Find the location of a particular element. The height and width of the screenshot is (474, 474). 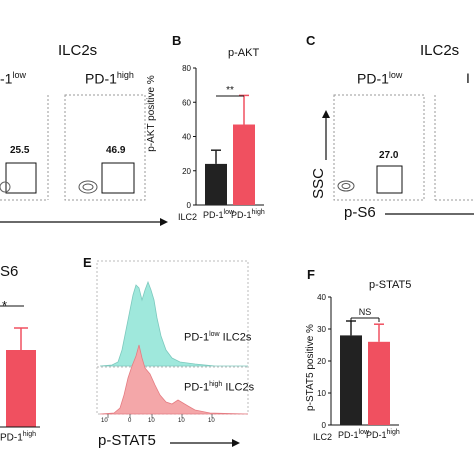

panel-c-y-arrowhead is located at coordinates (326, 114).